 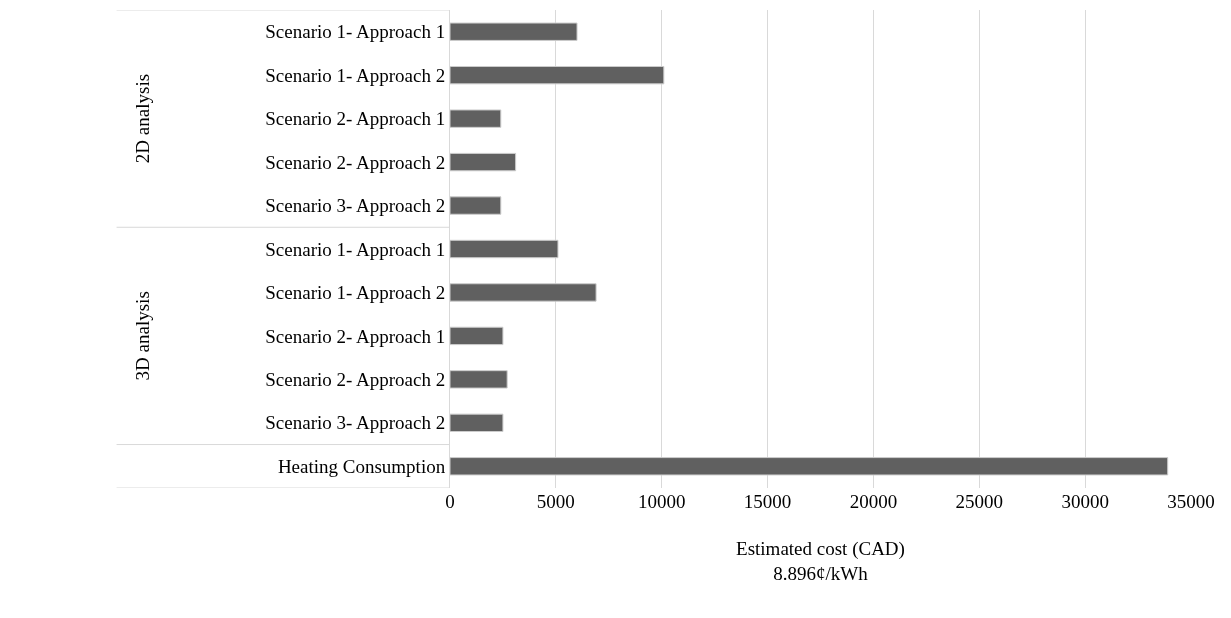 I want to click on x-tick-label: 35000, so click(x=1191, y=501).